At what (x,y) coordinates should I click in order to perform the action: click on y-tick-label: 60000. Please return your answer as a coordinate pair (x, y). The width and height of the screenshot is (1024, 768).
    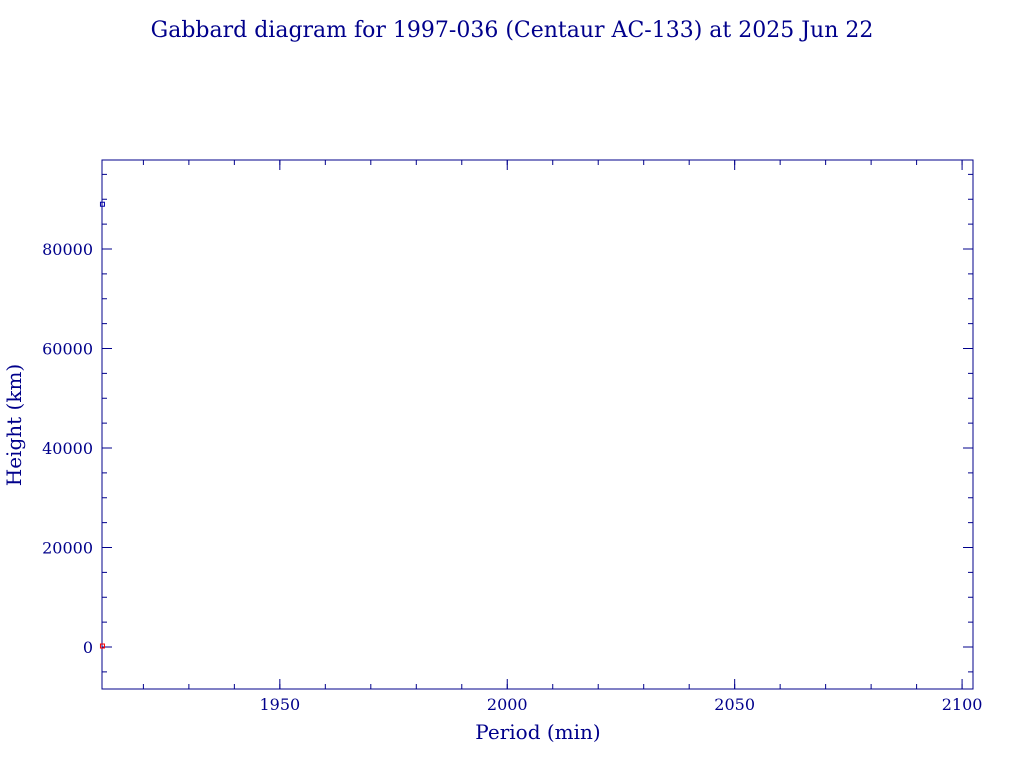
    Looking at the image, I should click on (67, 349).